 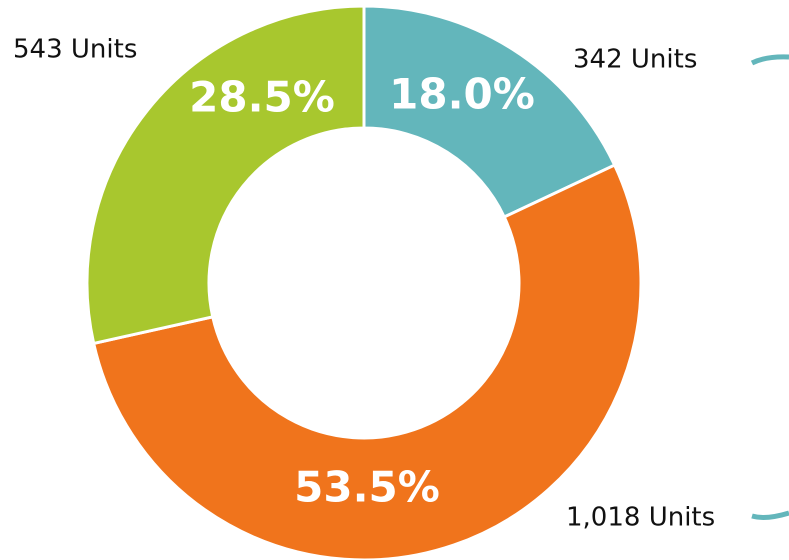 I want to click on unit-label: 342 Units, so click(x=635, y=60).